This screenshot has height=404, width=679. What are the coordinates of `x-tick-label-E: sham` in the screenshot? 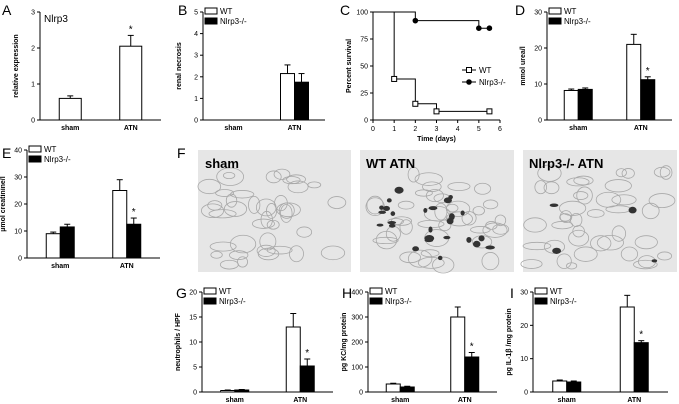 It's located at (60, 266).